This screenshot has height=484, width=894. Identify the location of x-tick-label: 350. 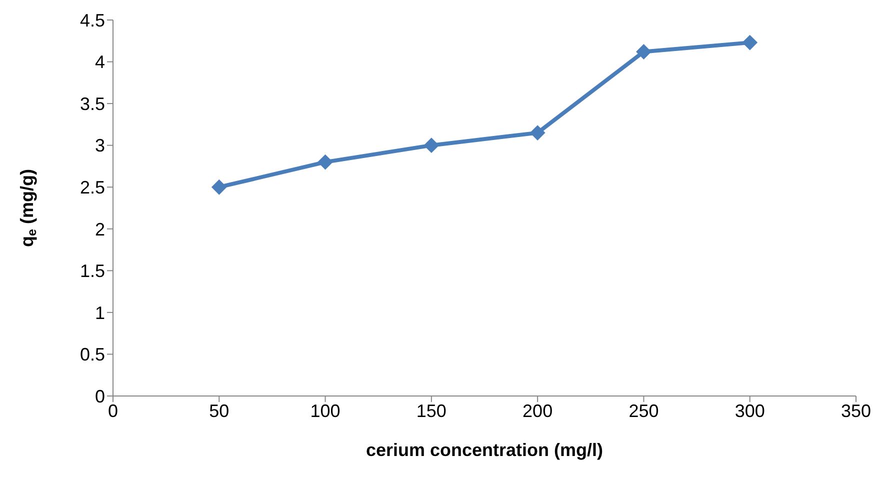
(856, 410).